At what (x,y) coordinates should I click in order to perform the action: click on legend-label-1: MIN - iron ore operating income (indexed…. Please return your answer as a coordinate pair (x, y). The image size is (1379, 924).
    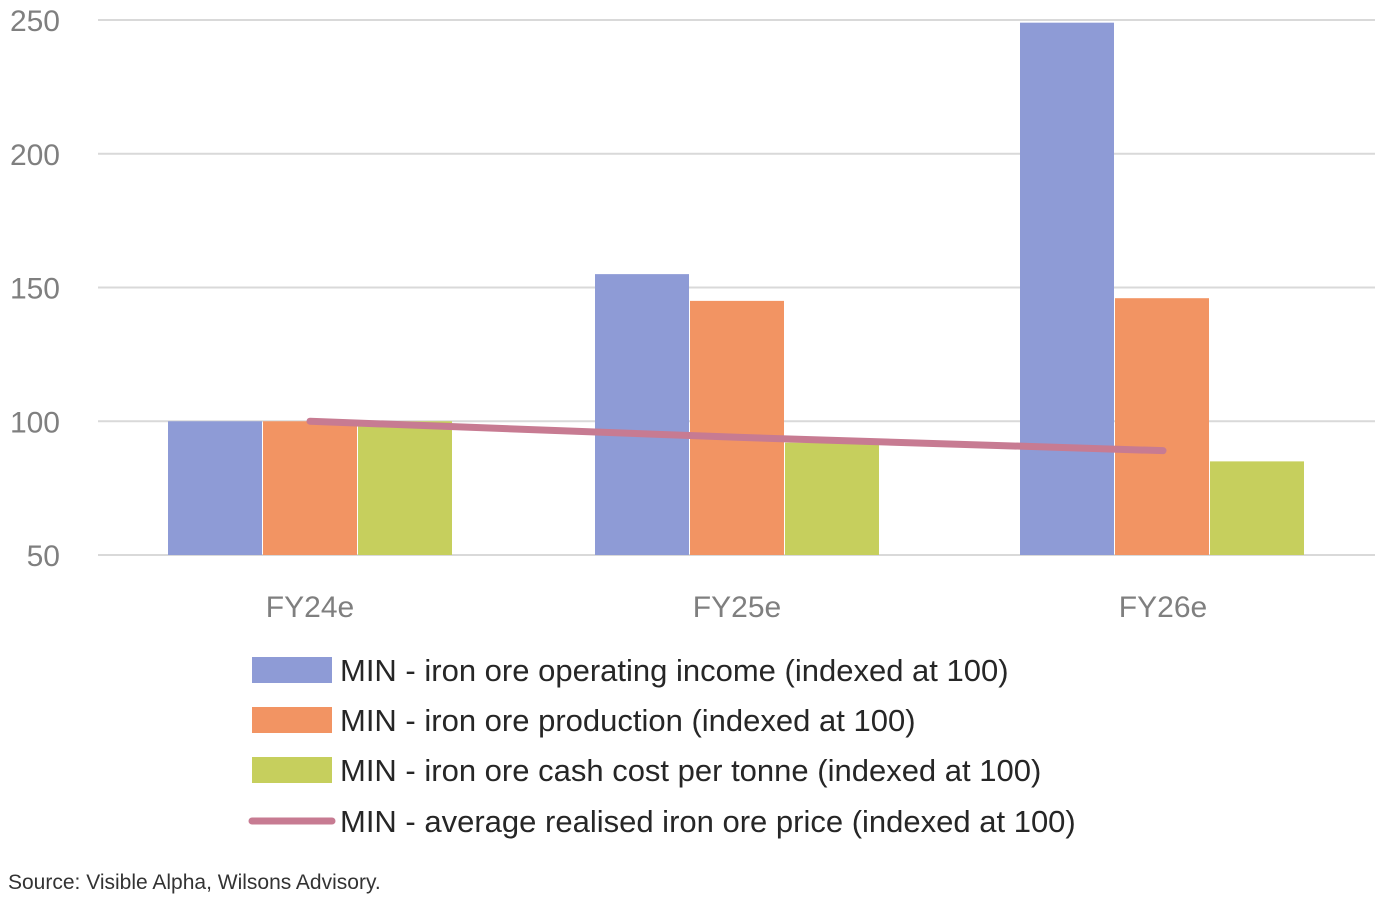
    Looking at the image, I should click on (674, 670).